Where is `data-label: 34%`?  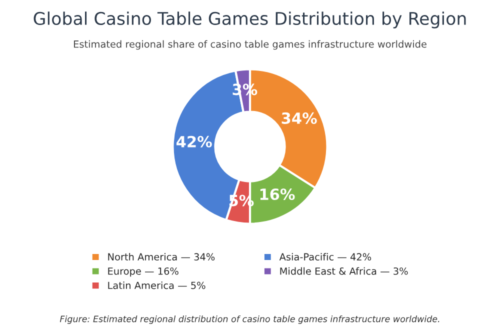
data-label: 34% is located at coordinates (299, 118).